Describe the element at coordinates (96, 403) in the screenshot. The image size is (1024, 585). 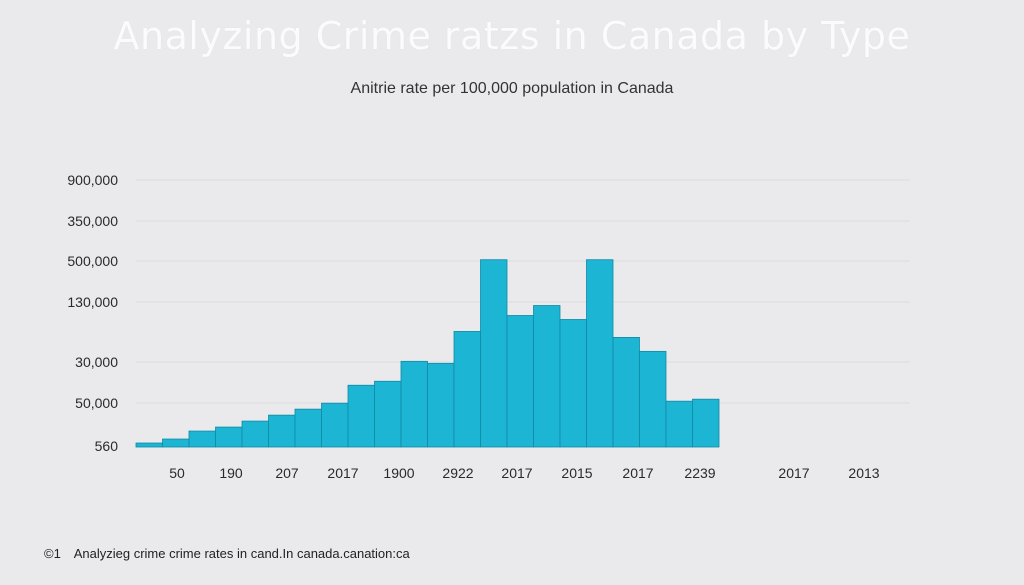
I see `y-tick-label: 50,000` at that location.